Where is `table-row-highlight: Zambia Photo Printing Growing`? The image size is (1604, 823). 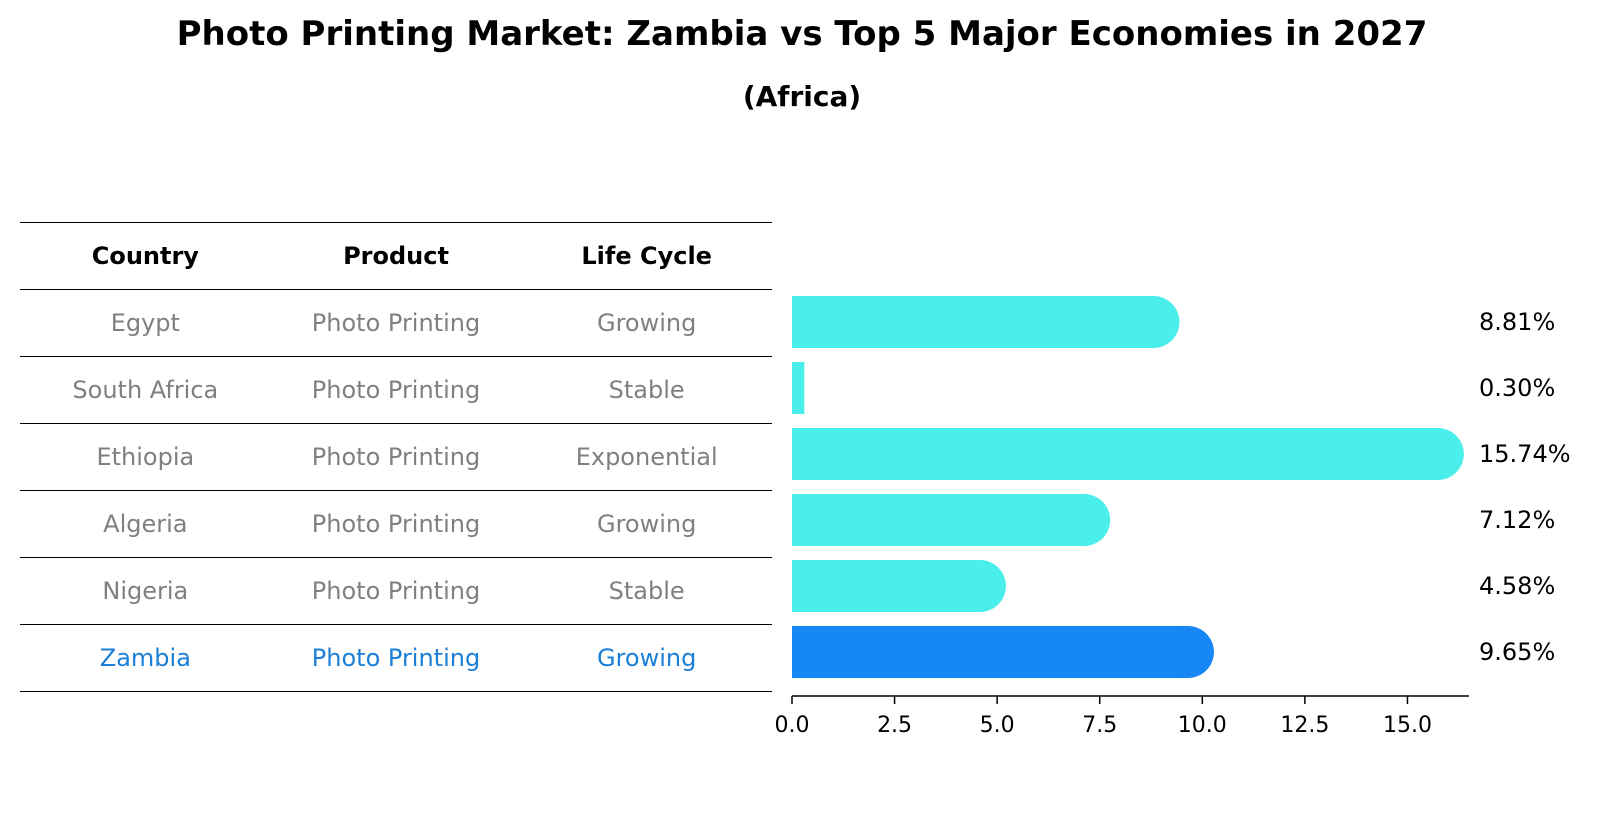
table-row-highlight: Zambia Photo Printing Growing is located at coordinates (396, 658).